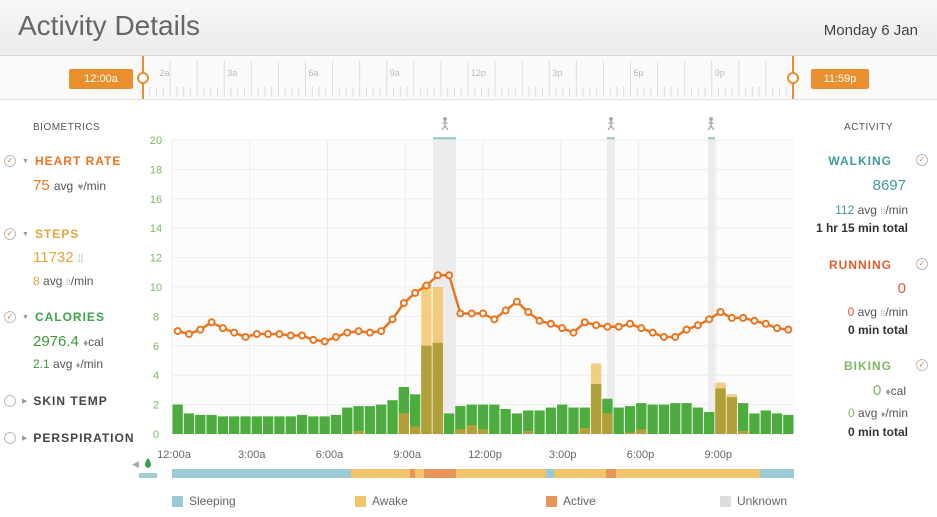 The image size is (937, 517). What do you see at coordinates (54, 317) in the screenshot?
I see `calories-toggle: ✓ ▼ CALORIES` at bounding box center [54, 317].